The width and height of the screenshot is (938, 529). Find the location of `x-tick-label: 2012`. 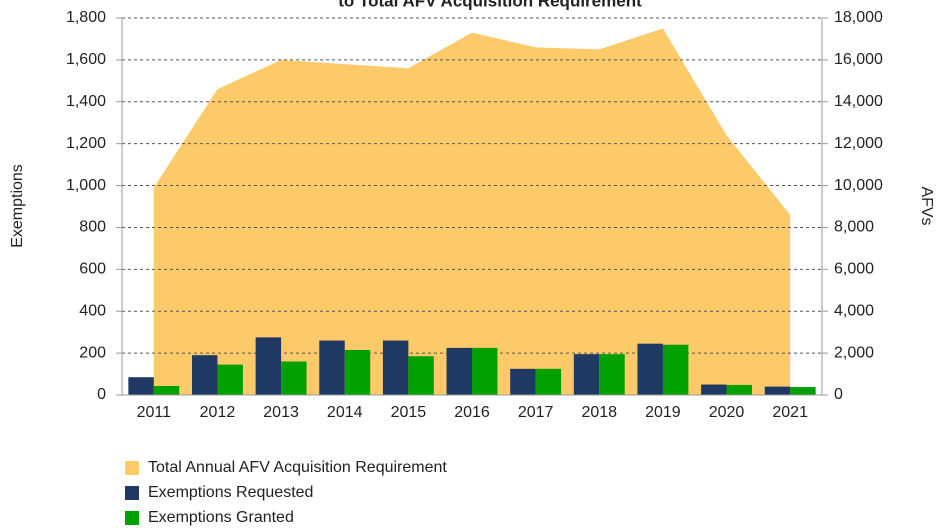

x-tick-label: 2012 is located at coordinates (218, 412).